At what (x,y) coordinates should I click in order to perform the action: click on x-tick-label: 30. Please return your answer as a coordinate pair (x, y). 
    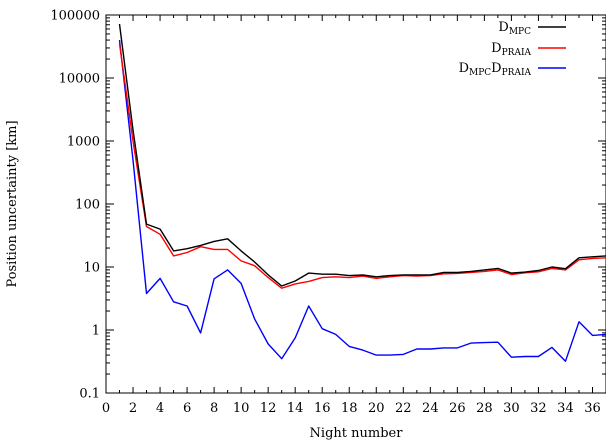
    Looking at the image, I should click on (511, 408).